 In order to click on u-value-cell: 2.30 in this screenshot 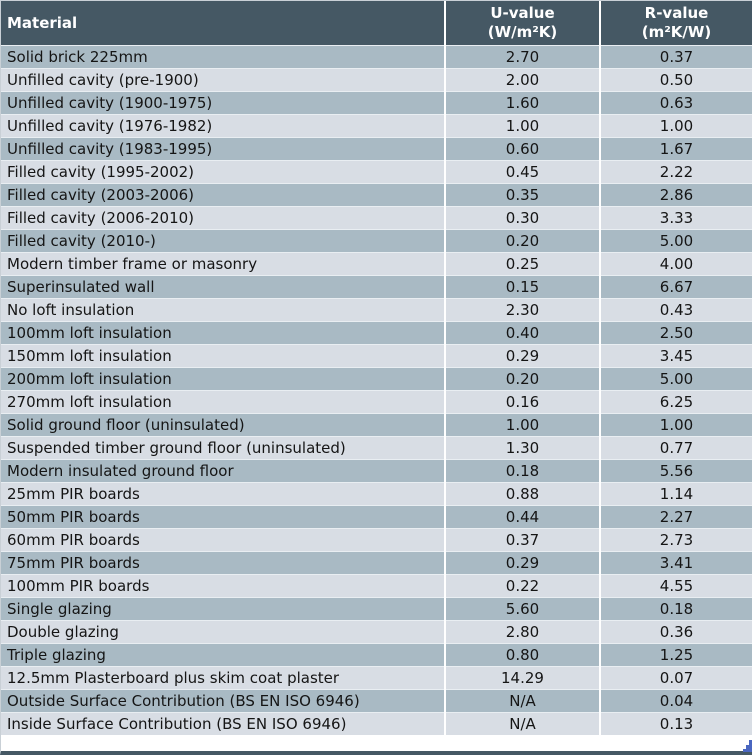, I will do `click(522, 309)`.